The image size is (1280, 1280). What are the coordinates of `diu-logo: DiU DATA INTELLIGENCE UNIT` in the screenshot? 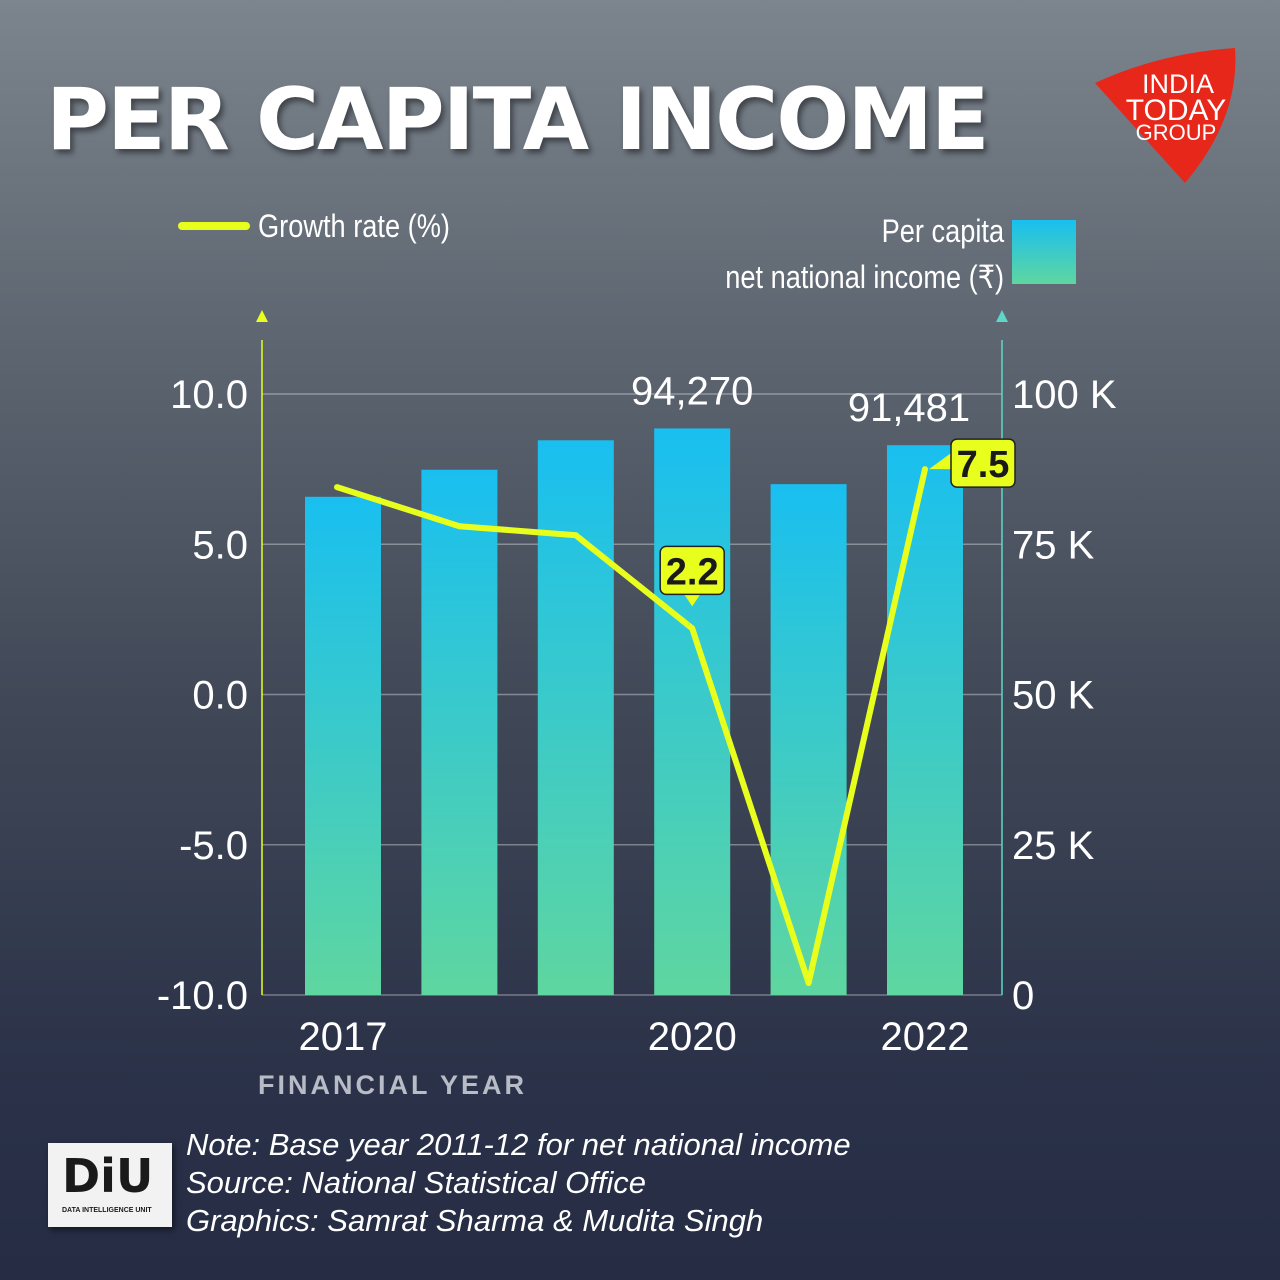 It's located at (110, 1185).